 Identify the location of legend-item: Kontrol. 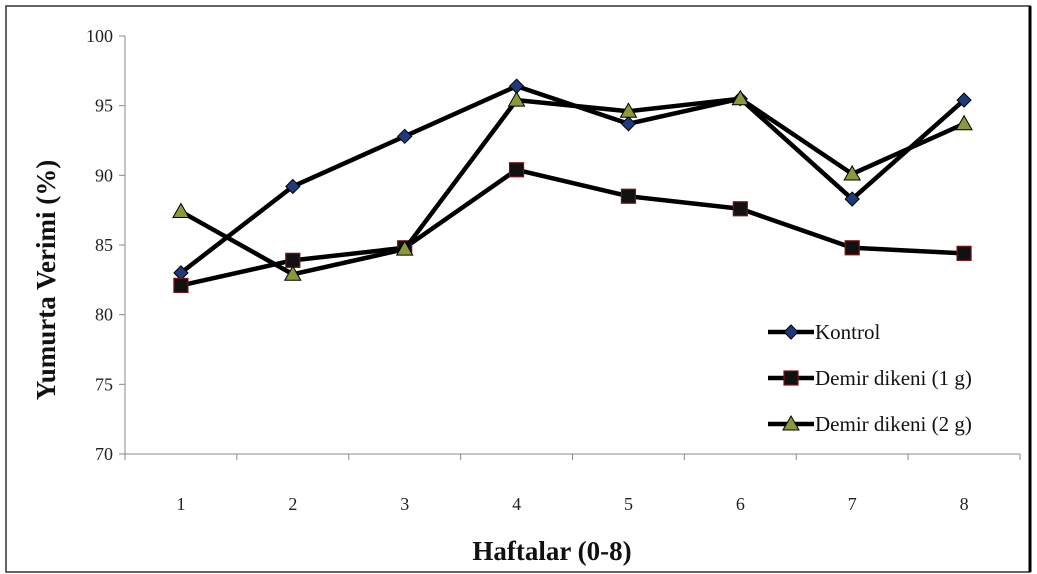
(824, 332).